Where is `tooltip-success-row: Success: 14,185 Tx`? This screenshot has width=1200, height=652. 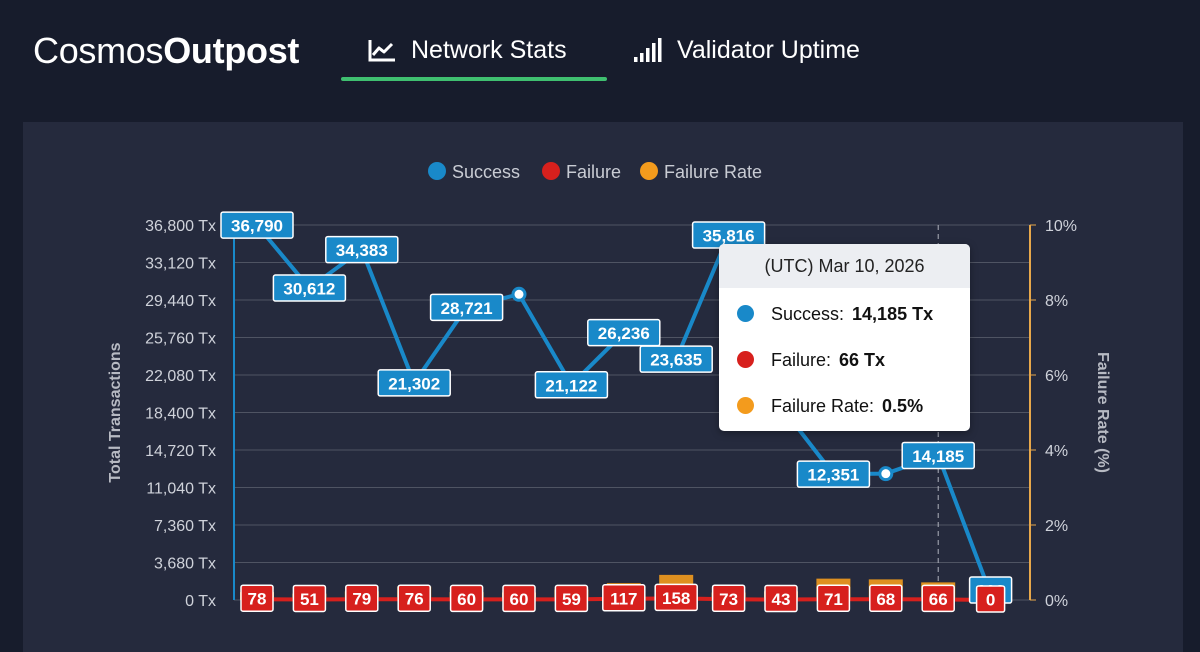
tooltip-success-row: Success: 14,185 Tx is located at coordinates (835, 314).